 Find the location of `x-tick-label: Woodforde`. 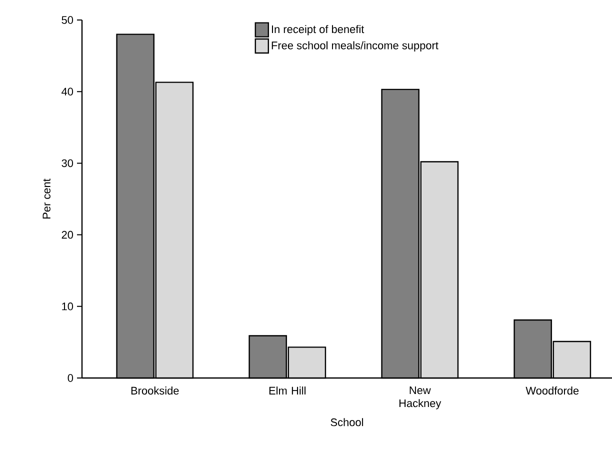

x-tick-label: Woodforde is located at coordinates (552, 390).